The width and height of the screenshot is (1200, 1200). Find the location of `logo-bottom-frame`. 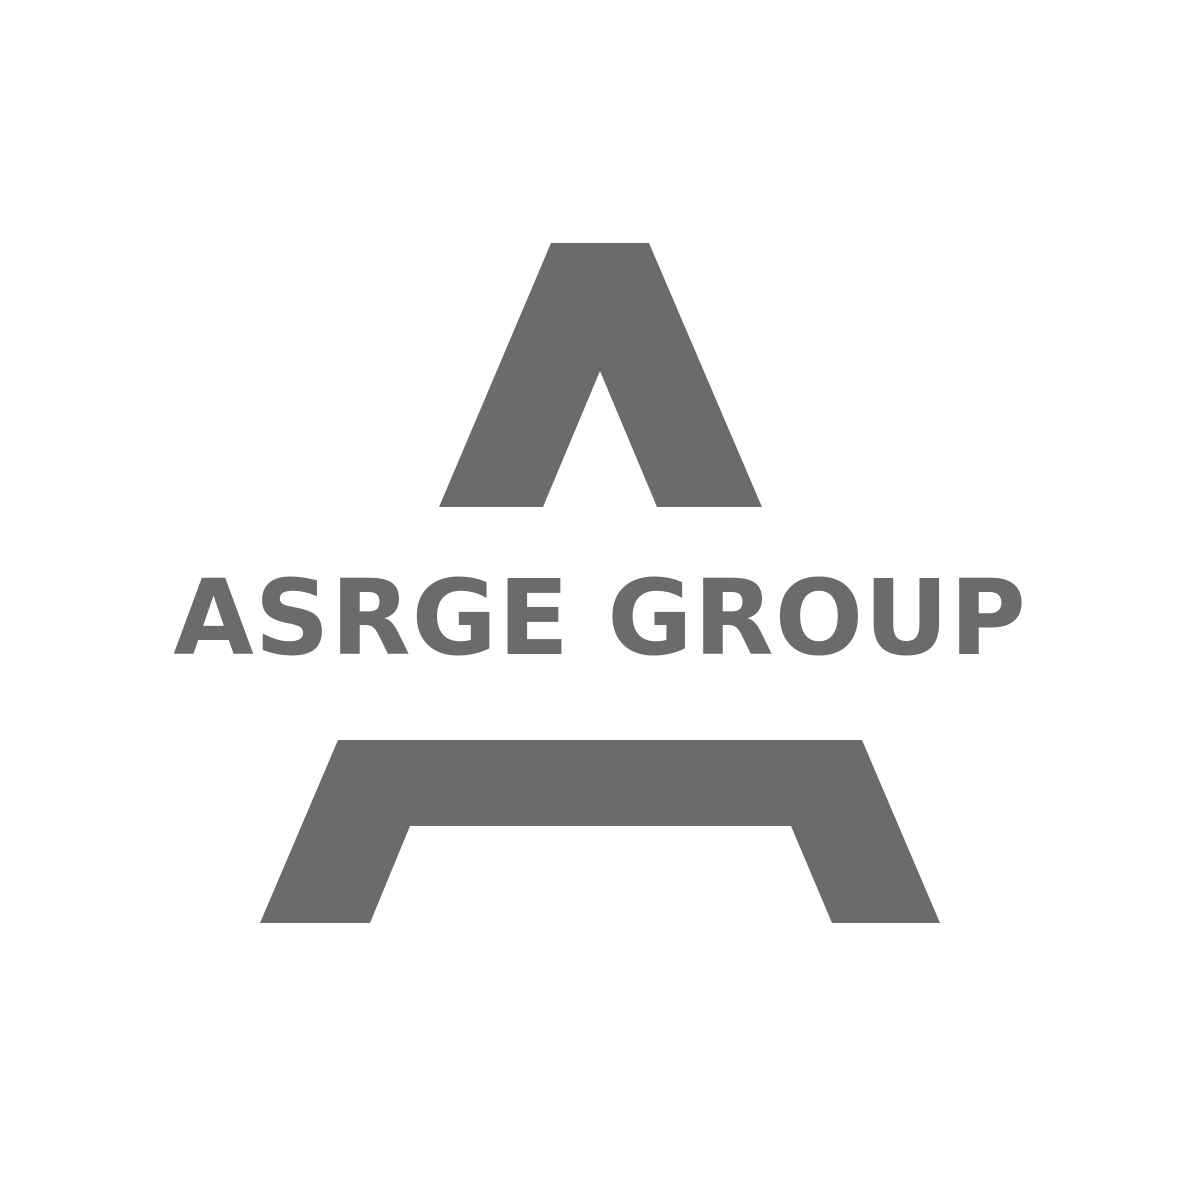

logo-bottom-frame is located at coordinates (600, 831).